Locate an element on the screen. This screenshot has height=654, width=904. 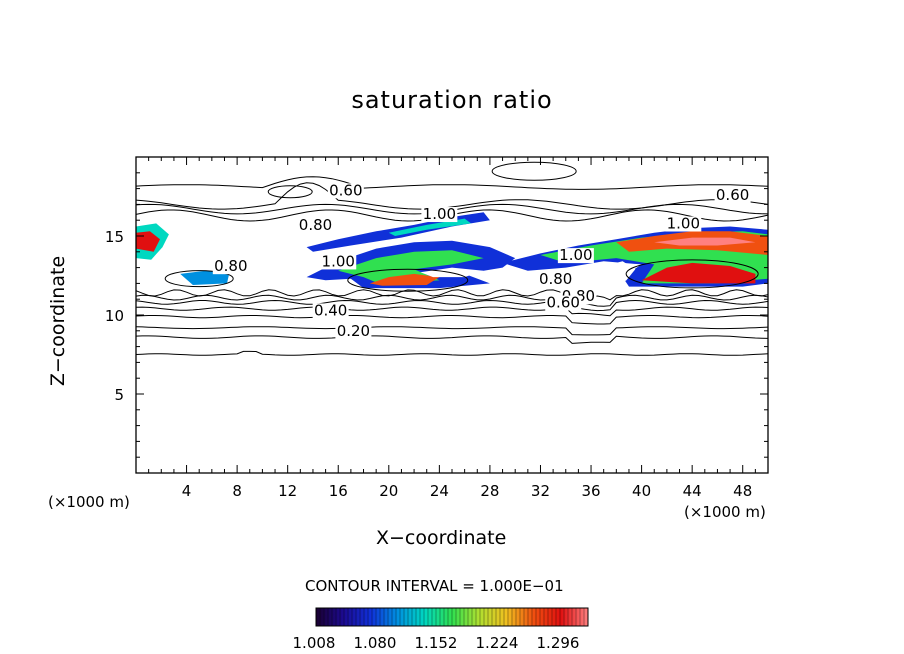
x-tick-label: 40 is located at coordinates (641, 491).